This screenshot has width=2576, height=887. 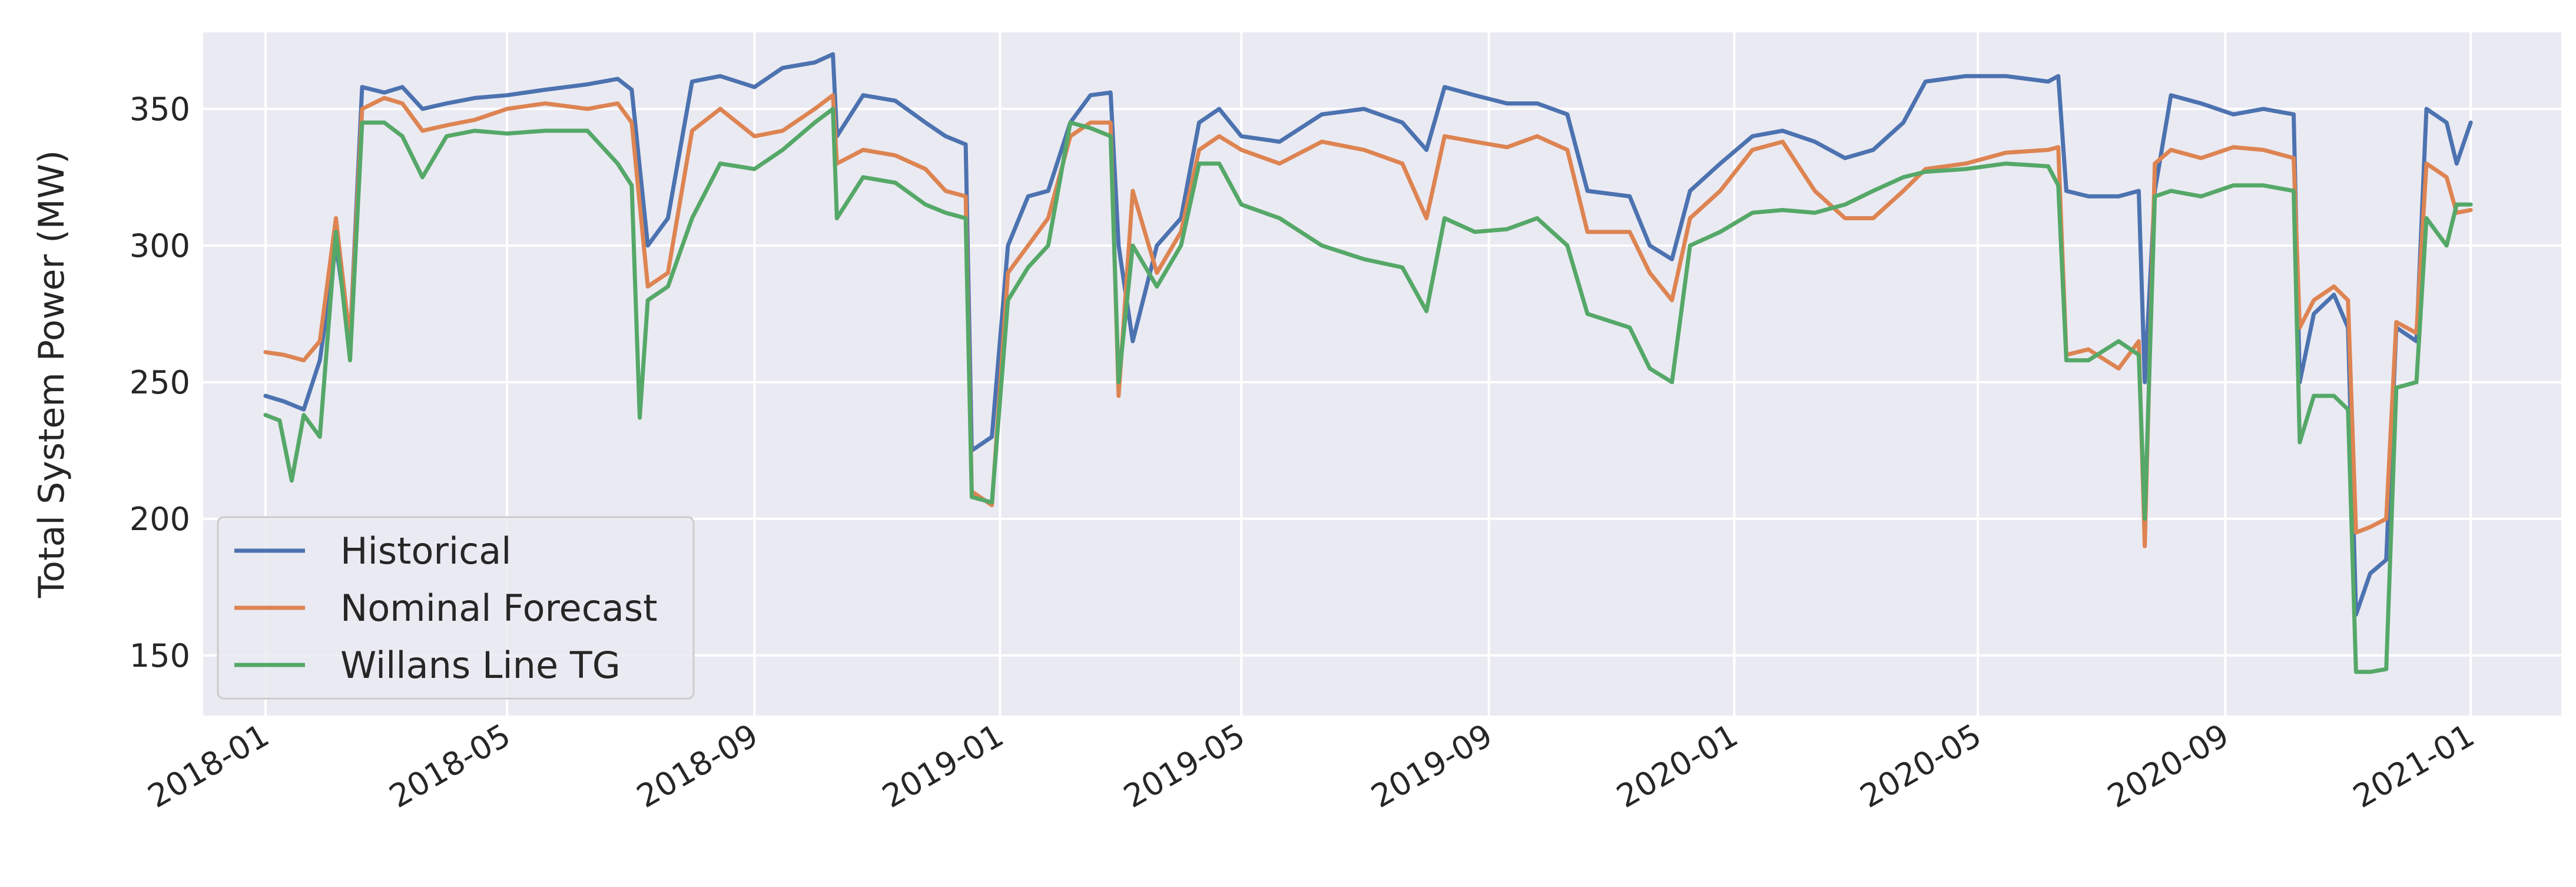 I want to click on x-tick-label: 2018-01, so click(x=209, y=766).